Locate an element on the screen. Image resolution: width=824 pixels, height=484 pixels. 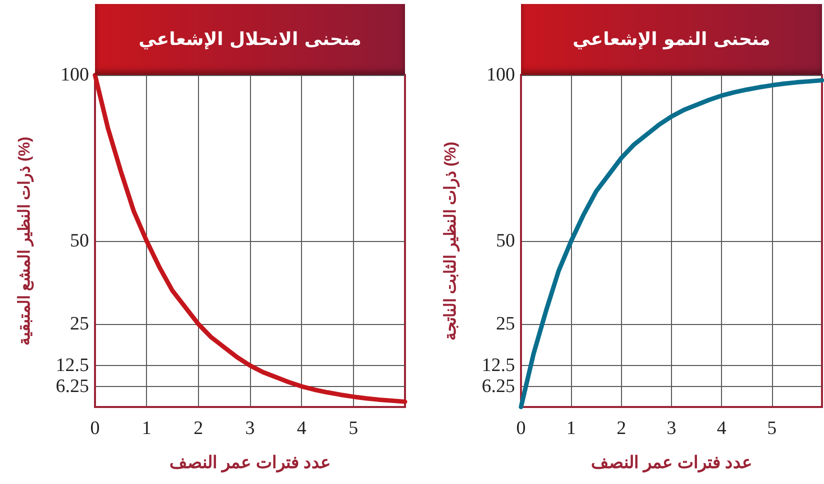
y-axis-title: ذرات النظير المشع المتبقية (%) is located at coordinates (25, 241).